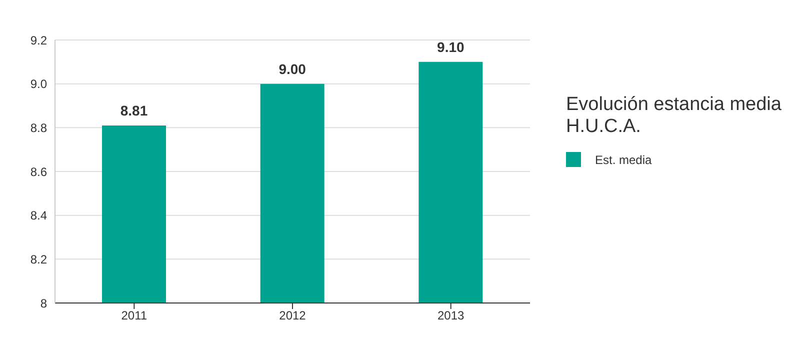 This screenshot has height=340, width=805. I want to click on y-tick-label: 9.0, so click(39, 84).